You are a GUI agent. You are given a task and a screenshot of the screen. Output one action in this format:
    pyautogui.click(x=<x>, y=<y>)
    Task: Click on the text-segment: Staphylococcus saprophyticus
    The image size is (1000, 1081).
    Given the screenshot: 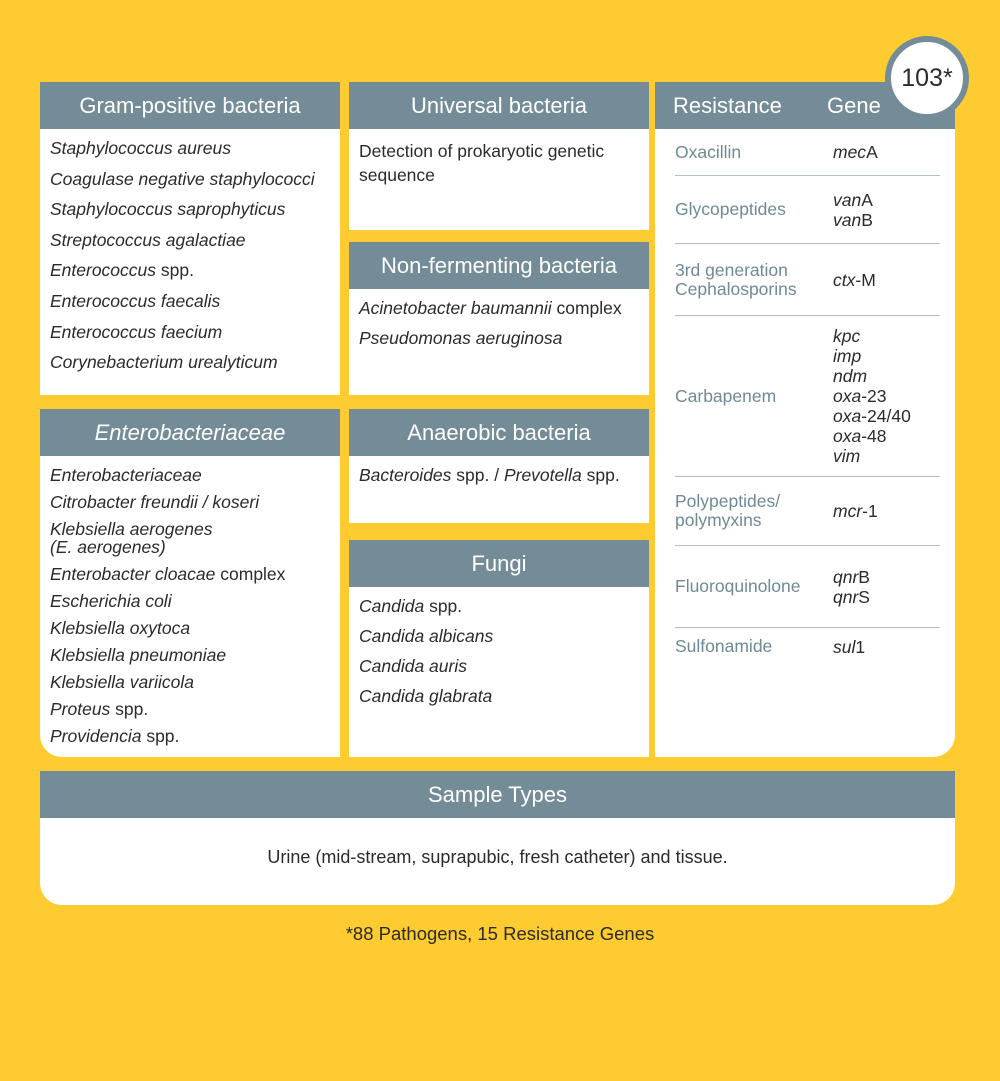 What is the action you would take?
    pyautogui.click(x=168, y=209)
    